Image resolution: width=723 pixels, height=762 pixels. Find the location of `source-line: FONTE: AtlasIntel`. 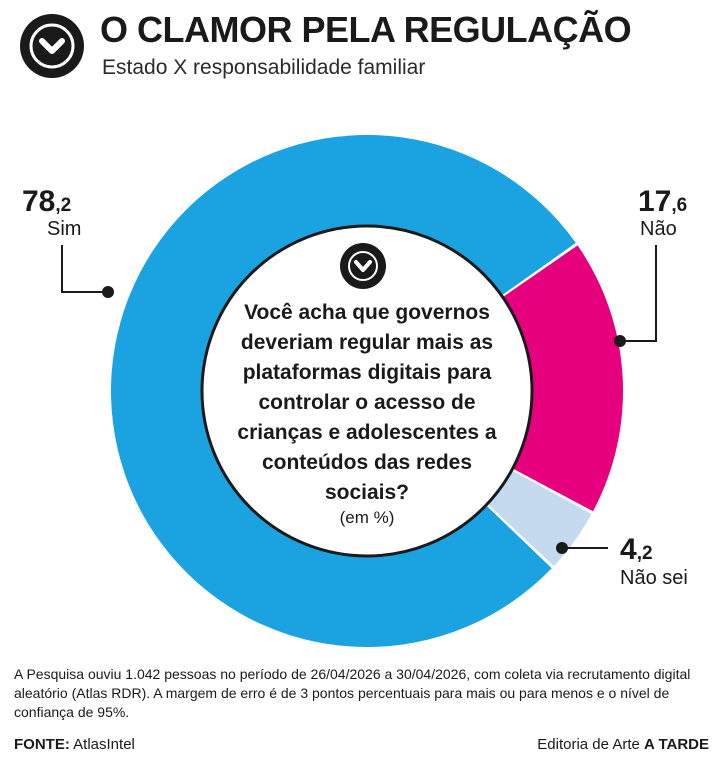

source-line: FONTE: AtlasIntel is located at coordinates (74, 744).